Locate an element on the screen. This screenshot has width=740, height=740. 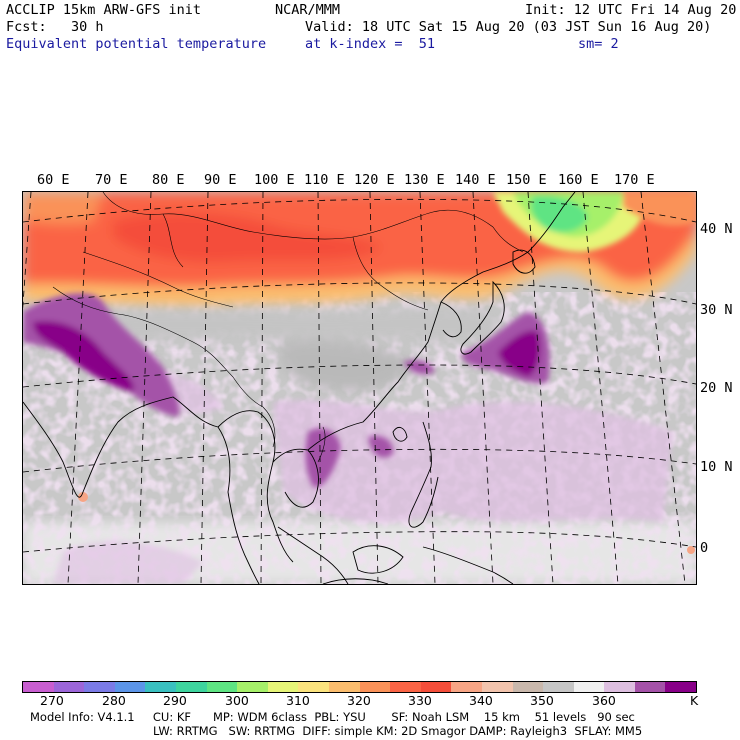
init-time: Init: 12 UTC Fri 14 Aug 20 is located at coordinates (631, 10).